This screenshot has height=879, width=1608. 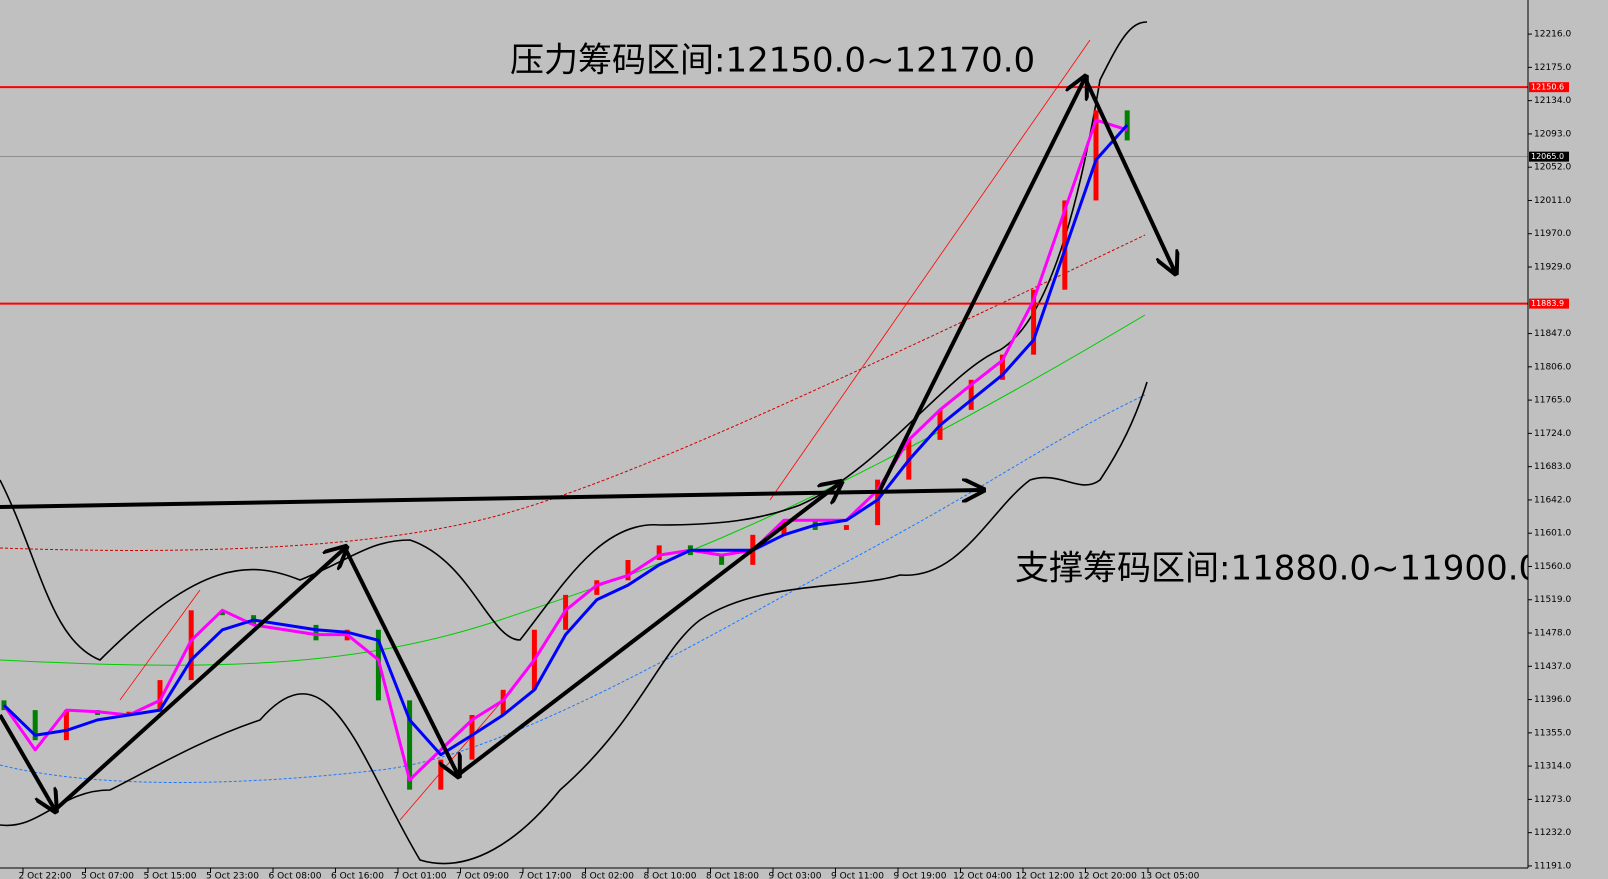 What do you see at coordinates (1552, 700) in the screenshot?
I see `y-tick-label: 11396.0` at bounding box center [1552, 700].